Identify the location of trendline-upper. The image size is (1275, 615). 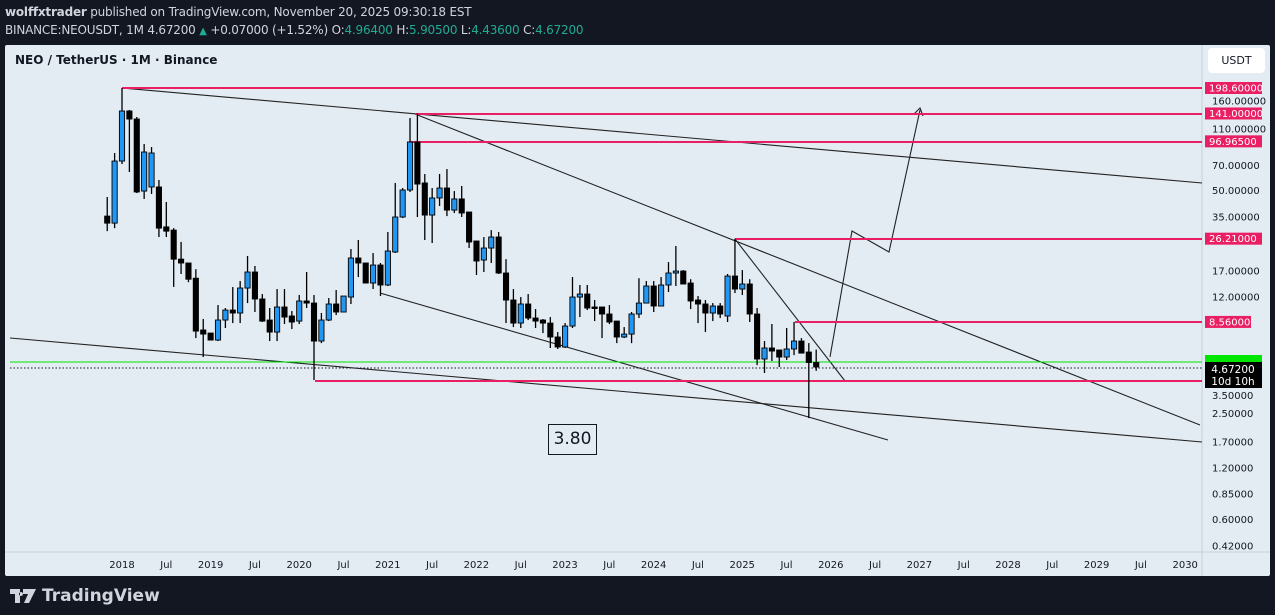
(662, 135).